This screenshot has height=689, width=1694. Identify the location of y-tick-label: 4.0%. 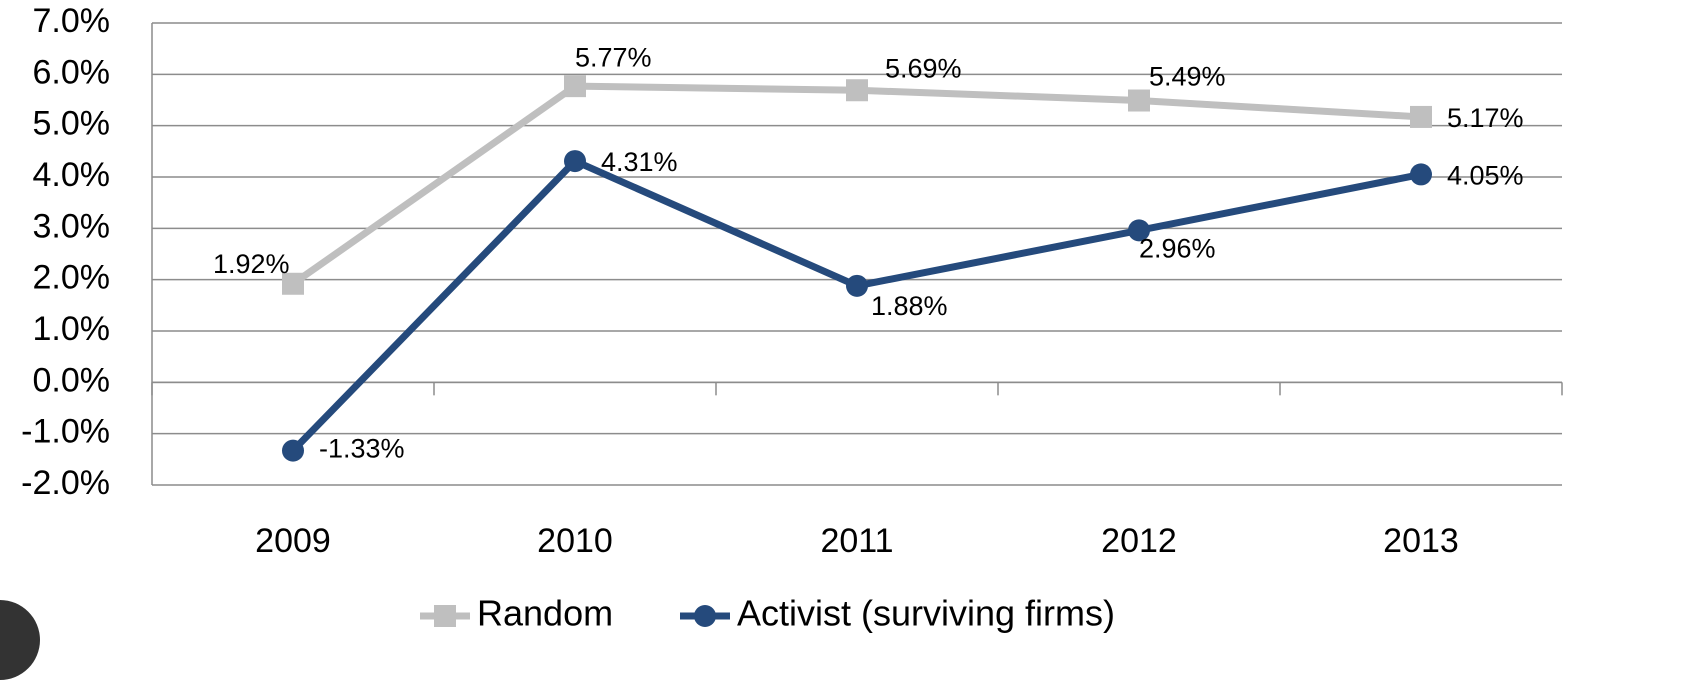
(72, 175).